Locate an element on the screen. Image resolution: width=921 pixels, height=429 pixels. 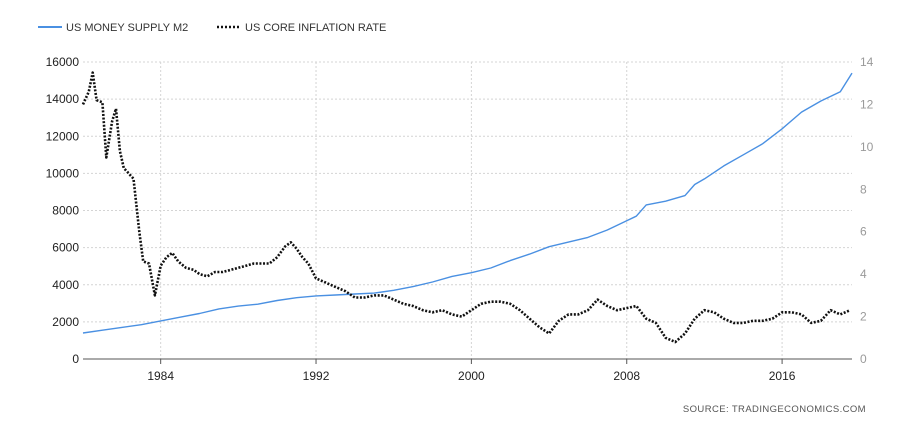
left-tick-label: 10000 is located at coordinates (63, 173).